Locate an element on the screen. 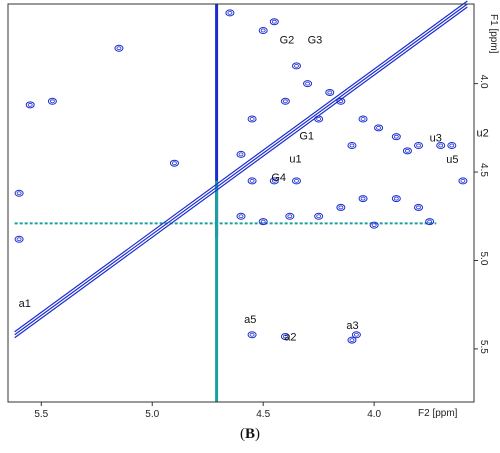 The height and width of the screenshot is (453, 500). peak-label-u2: u2 is located at coordinates (482, 134).